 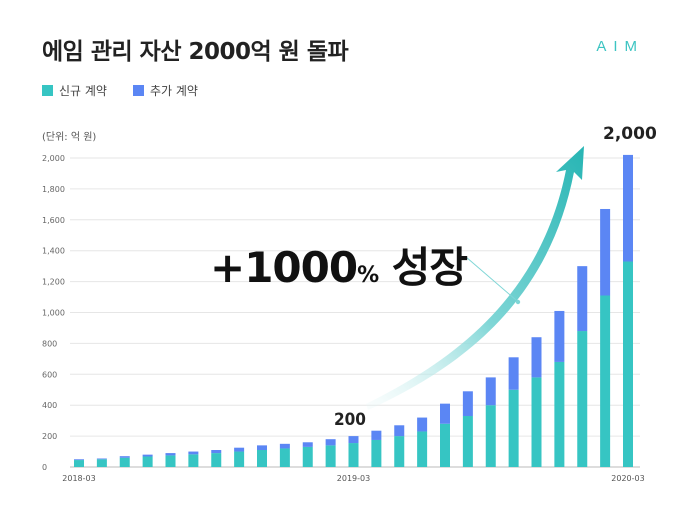 What do you see at coordinates (195, 52) in the screenshot?
I see `chart-title: 에임 관리 자산 2000억 원 돌파` at bounding box center [195, 52].